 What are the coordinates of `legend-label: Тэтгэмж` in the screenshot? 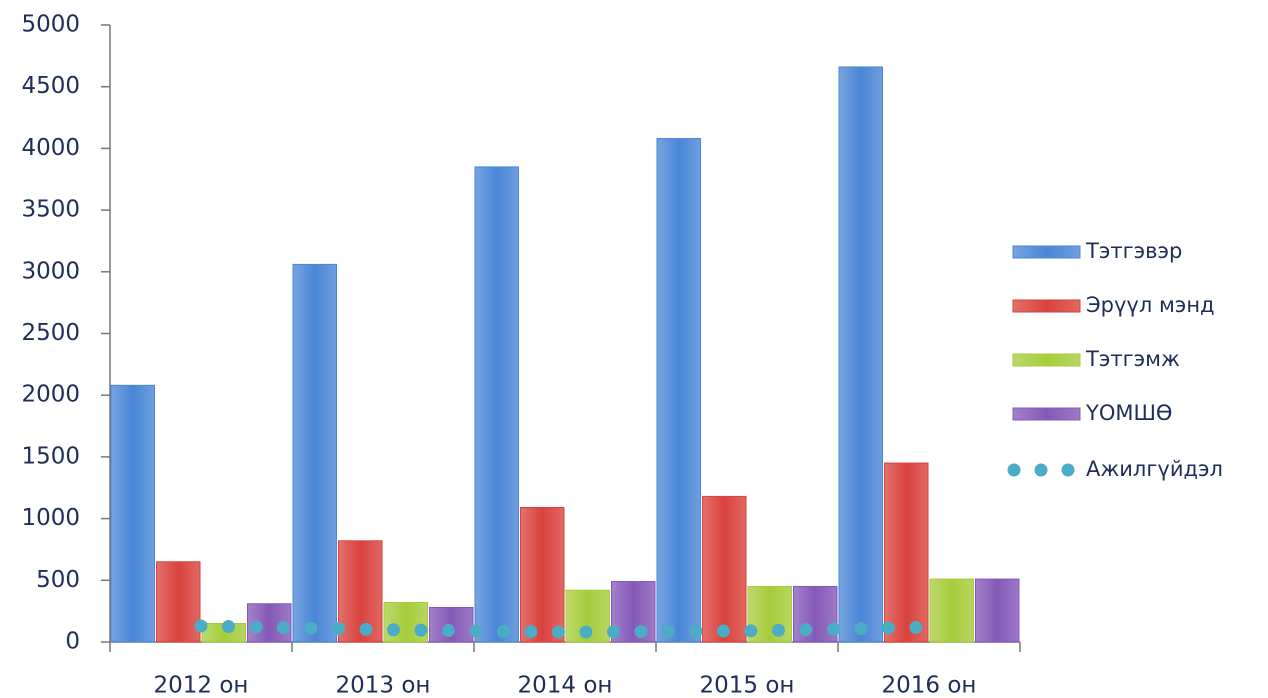 It's located at (1132, 359).